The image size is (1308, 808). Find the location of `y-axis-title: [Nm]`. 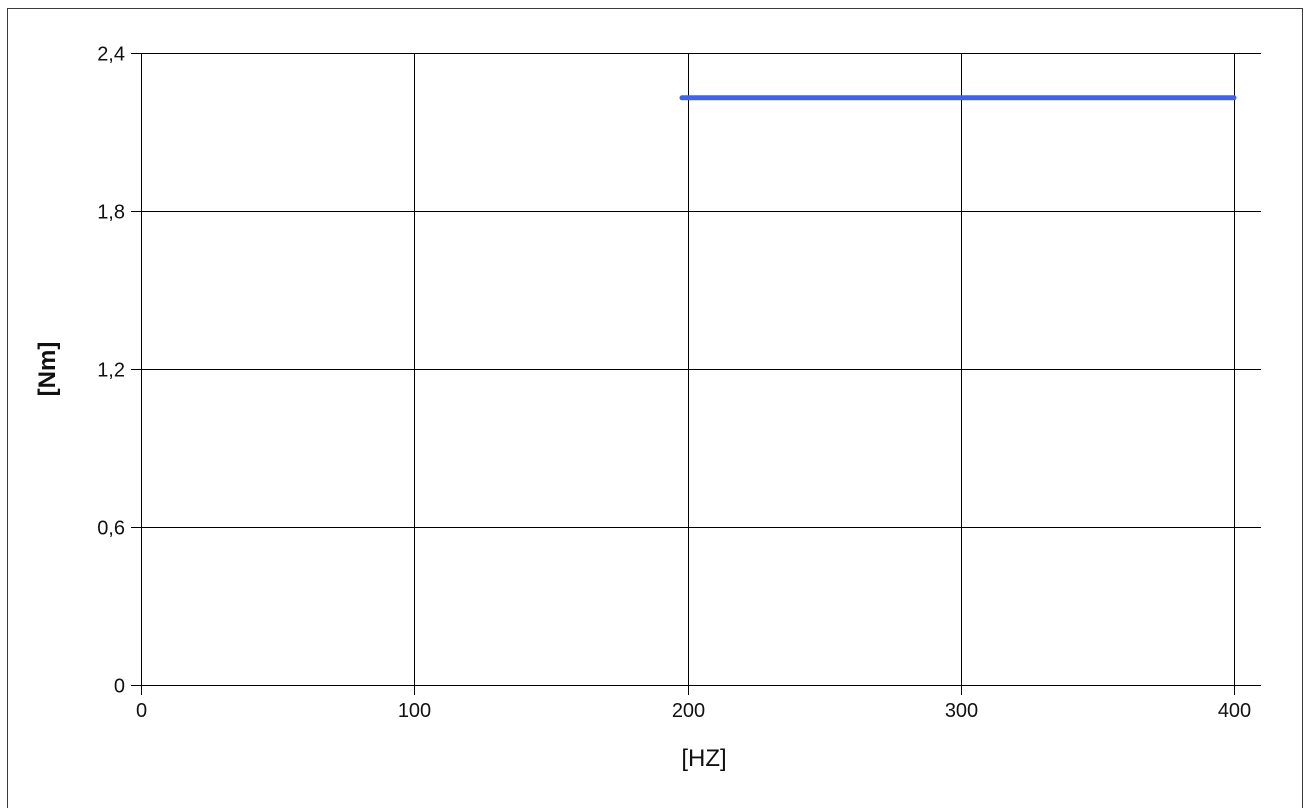

y-axis-title: [Nm] is located at coordinates (47, 369).